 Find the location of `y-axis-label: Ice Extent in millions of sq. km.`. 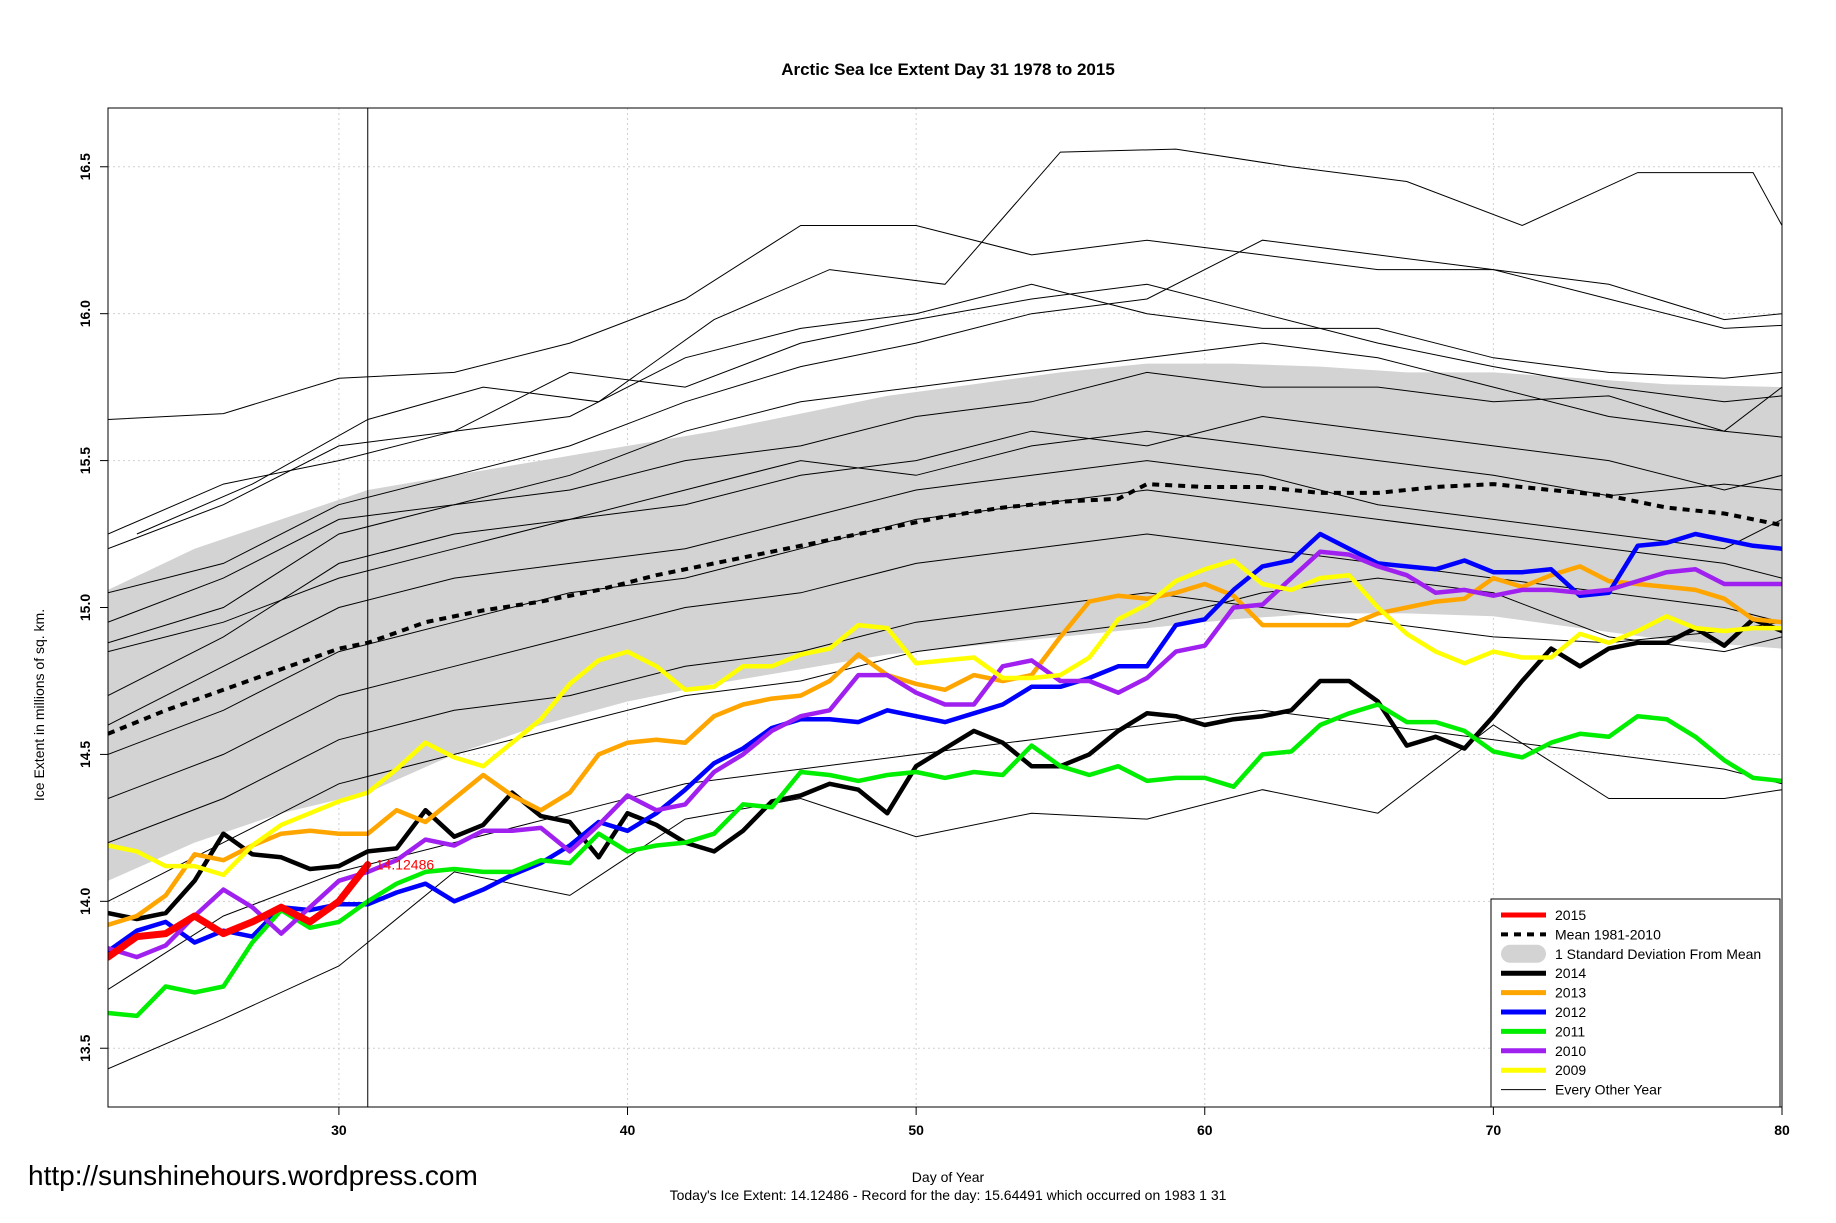

y-axis-label: Ice Extent in millions of sq. km. is located at coordinates (39, 705).